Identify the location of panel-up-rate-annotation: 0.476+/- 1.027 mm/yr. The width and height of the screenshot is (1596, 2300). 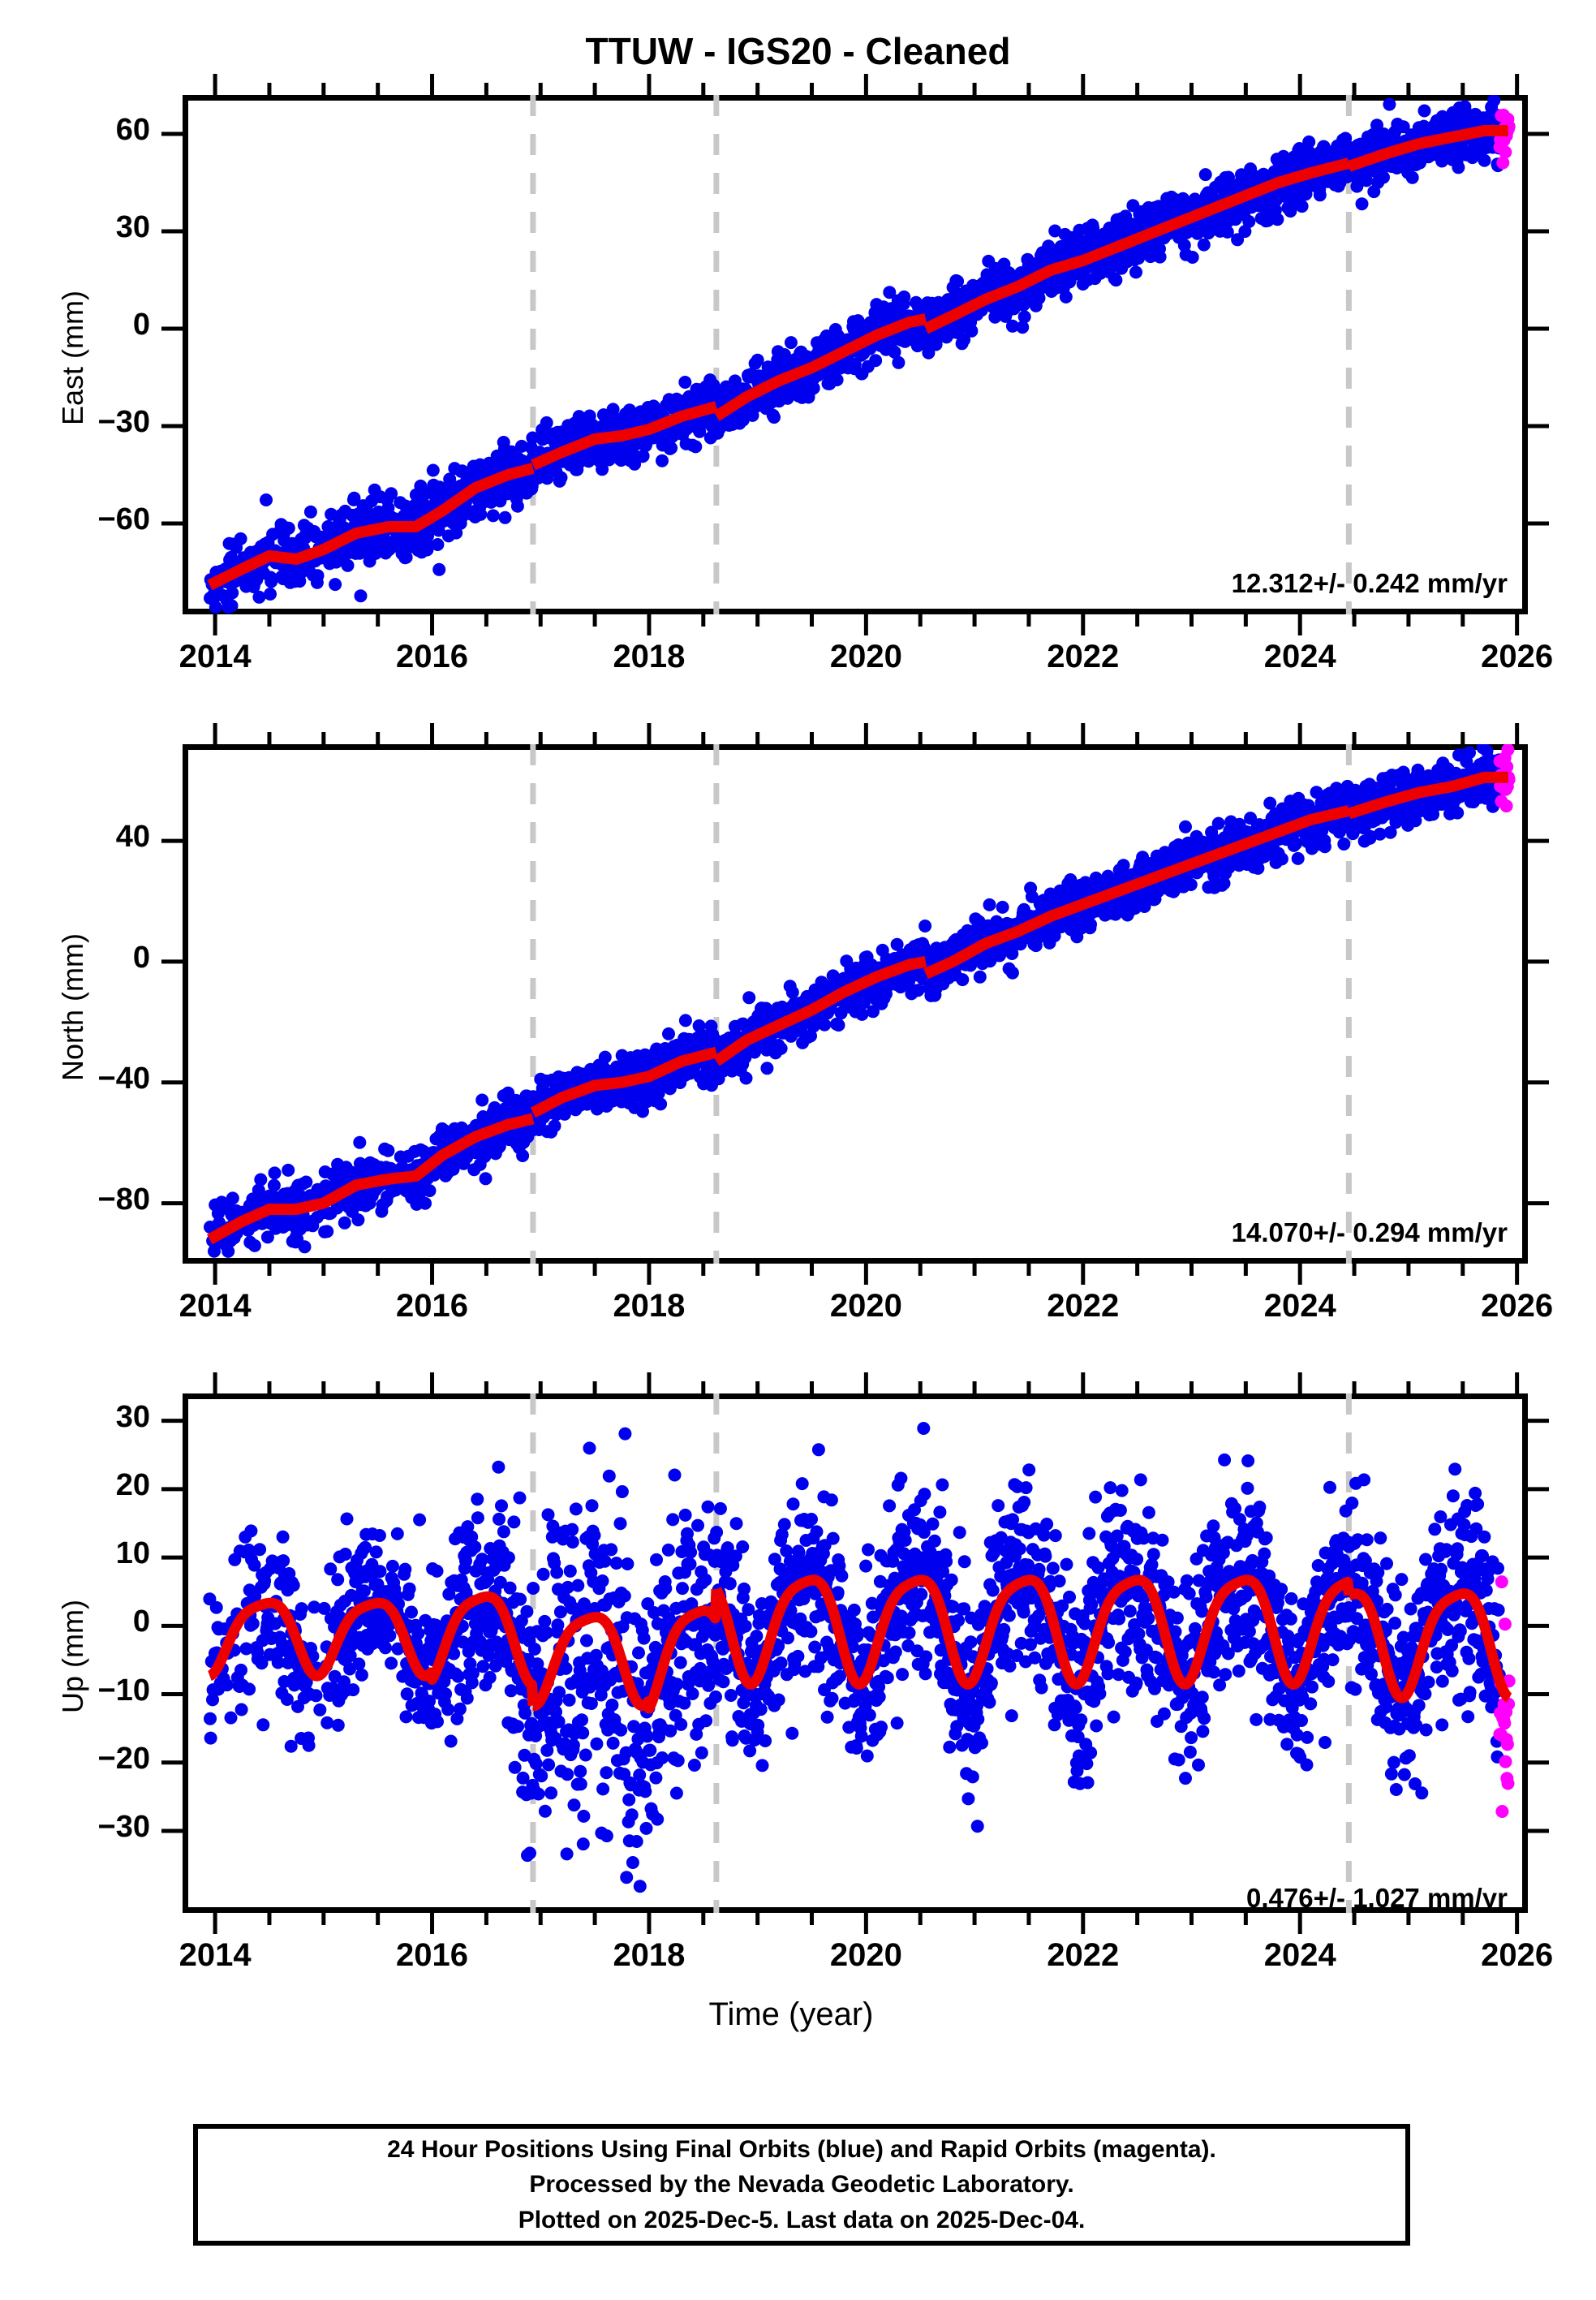
(1377, 1898).